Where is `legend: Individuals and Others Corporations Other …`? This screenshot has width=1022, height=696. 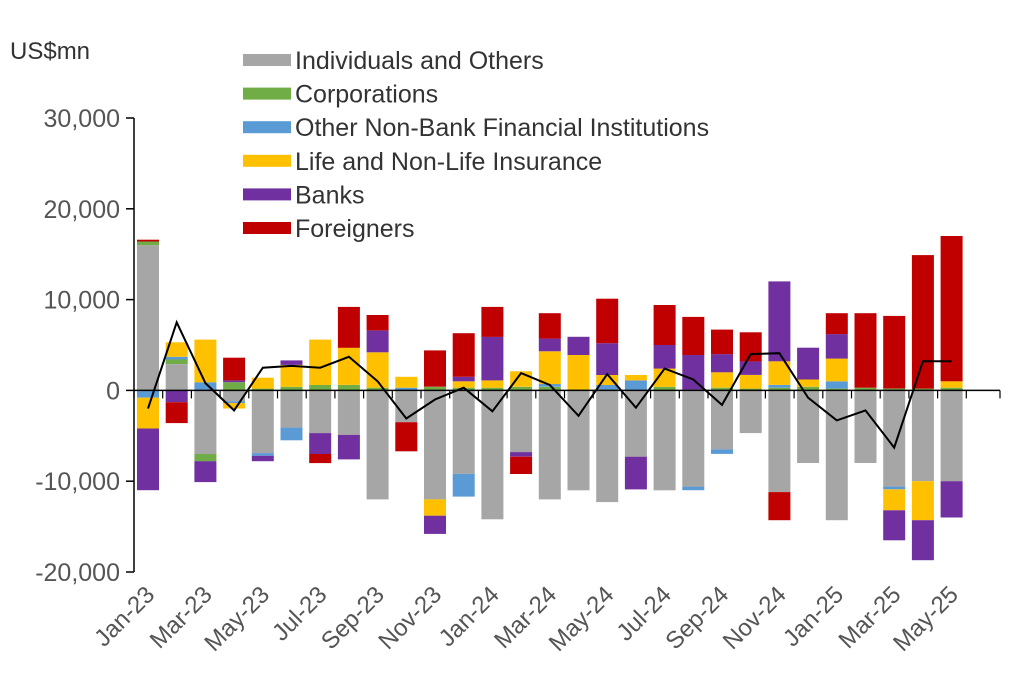 legend: Individuals and Others Corporations Other … is located at coordinates (476, 145).